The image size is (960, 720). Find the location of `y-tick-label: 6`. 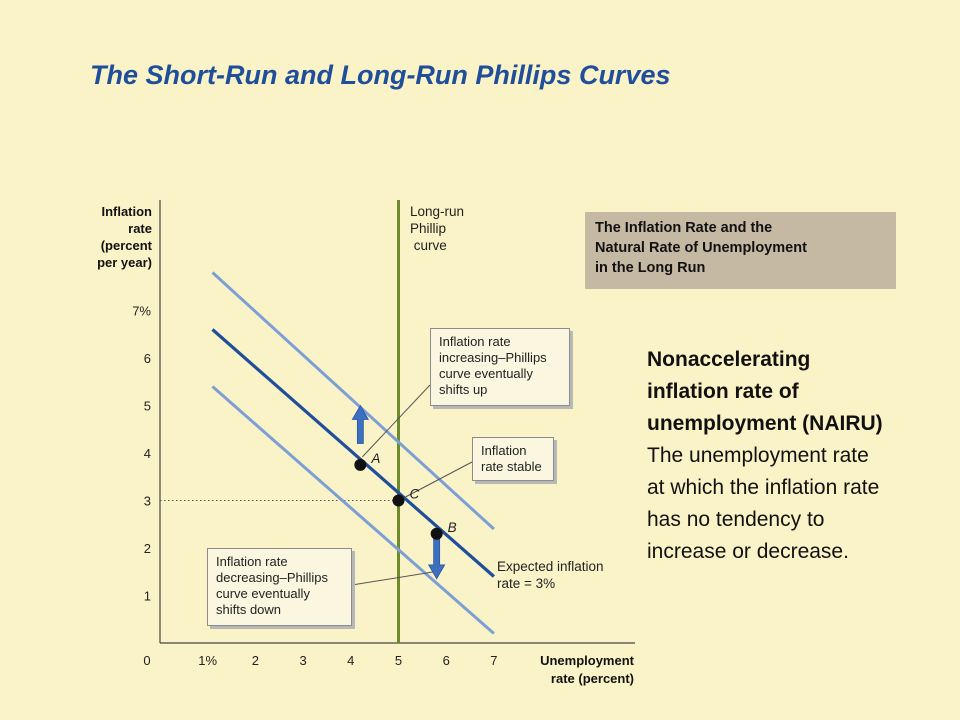

y-tick-label: 6 is located at coordinates (147, 358).